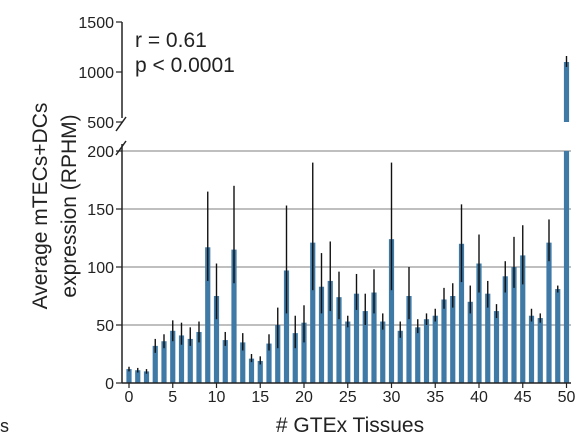 This screenshot has height=441, width=587. I want to click on axis-break-marks, so click(121, 136).